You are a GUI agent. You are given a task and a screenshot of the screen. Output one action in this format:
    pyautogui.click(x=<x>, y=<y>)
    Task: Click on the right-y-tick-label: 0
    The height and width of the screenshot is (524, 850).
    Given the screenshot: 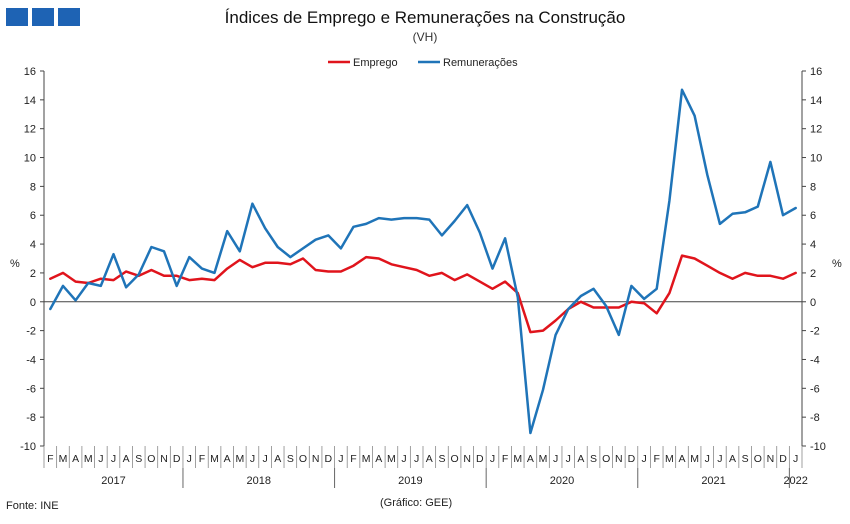 What is the action you would take?
    pyautogui.click(x=813, y=303)
    